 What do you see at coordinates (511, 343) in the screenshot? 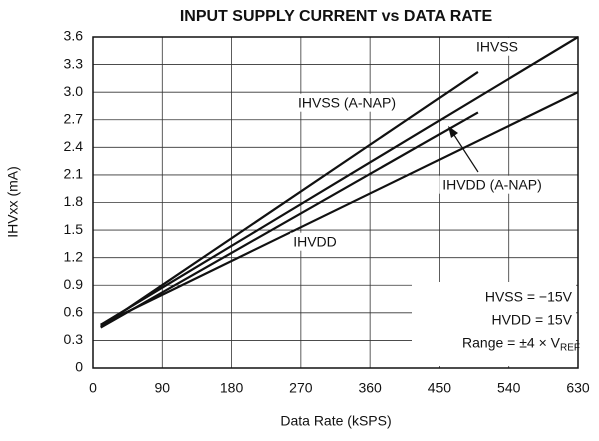
I see `note: Range = ±4 × V` at bounding box center [511, 343].